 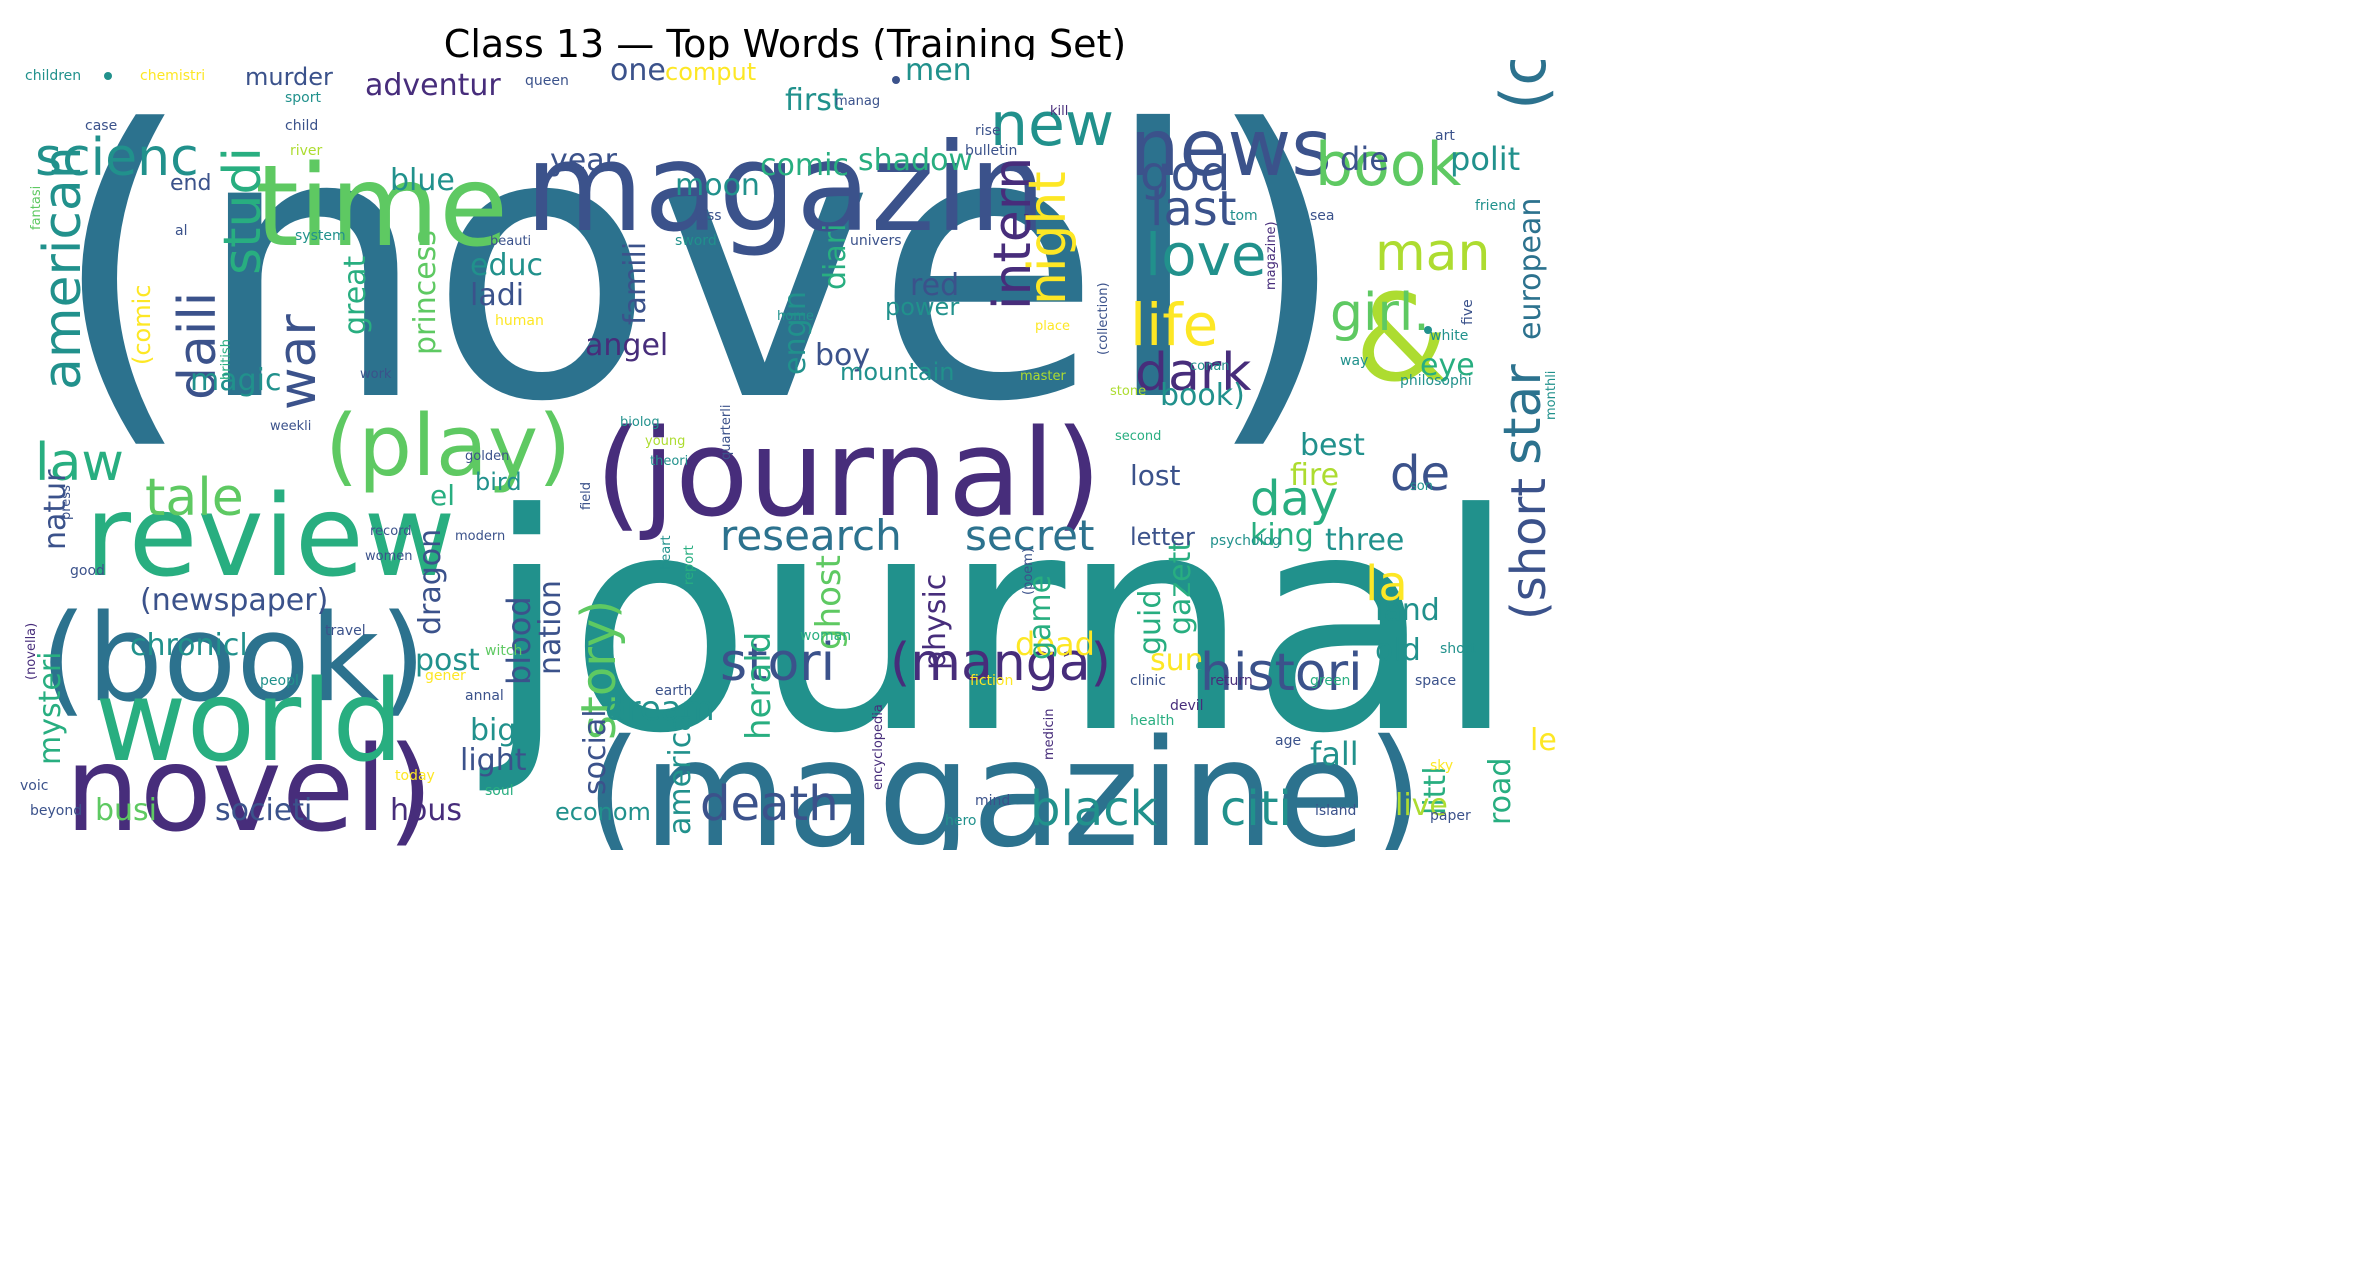 What do you see at coordinates (1162, 537) in the screenshot?
I see `word-letter: letter` at bounding box center [1162, 537].